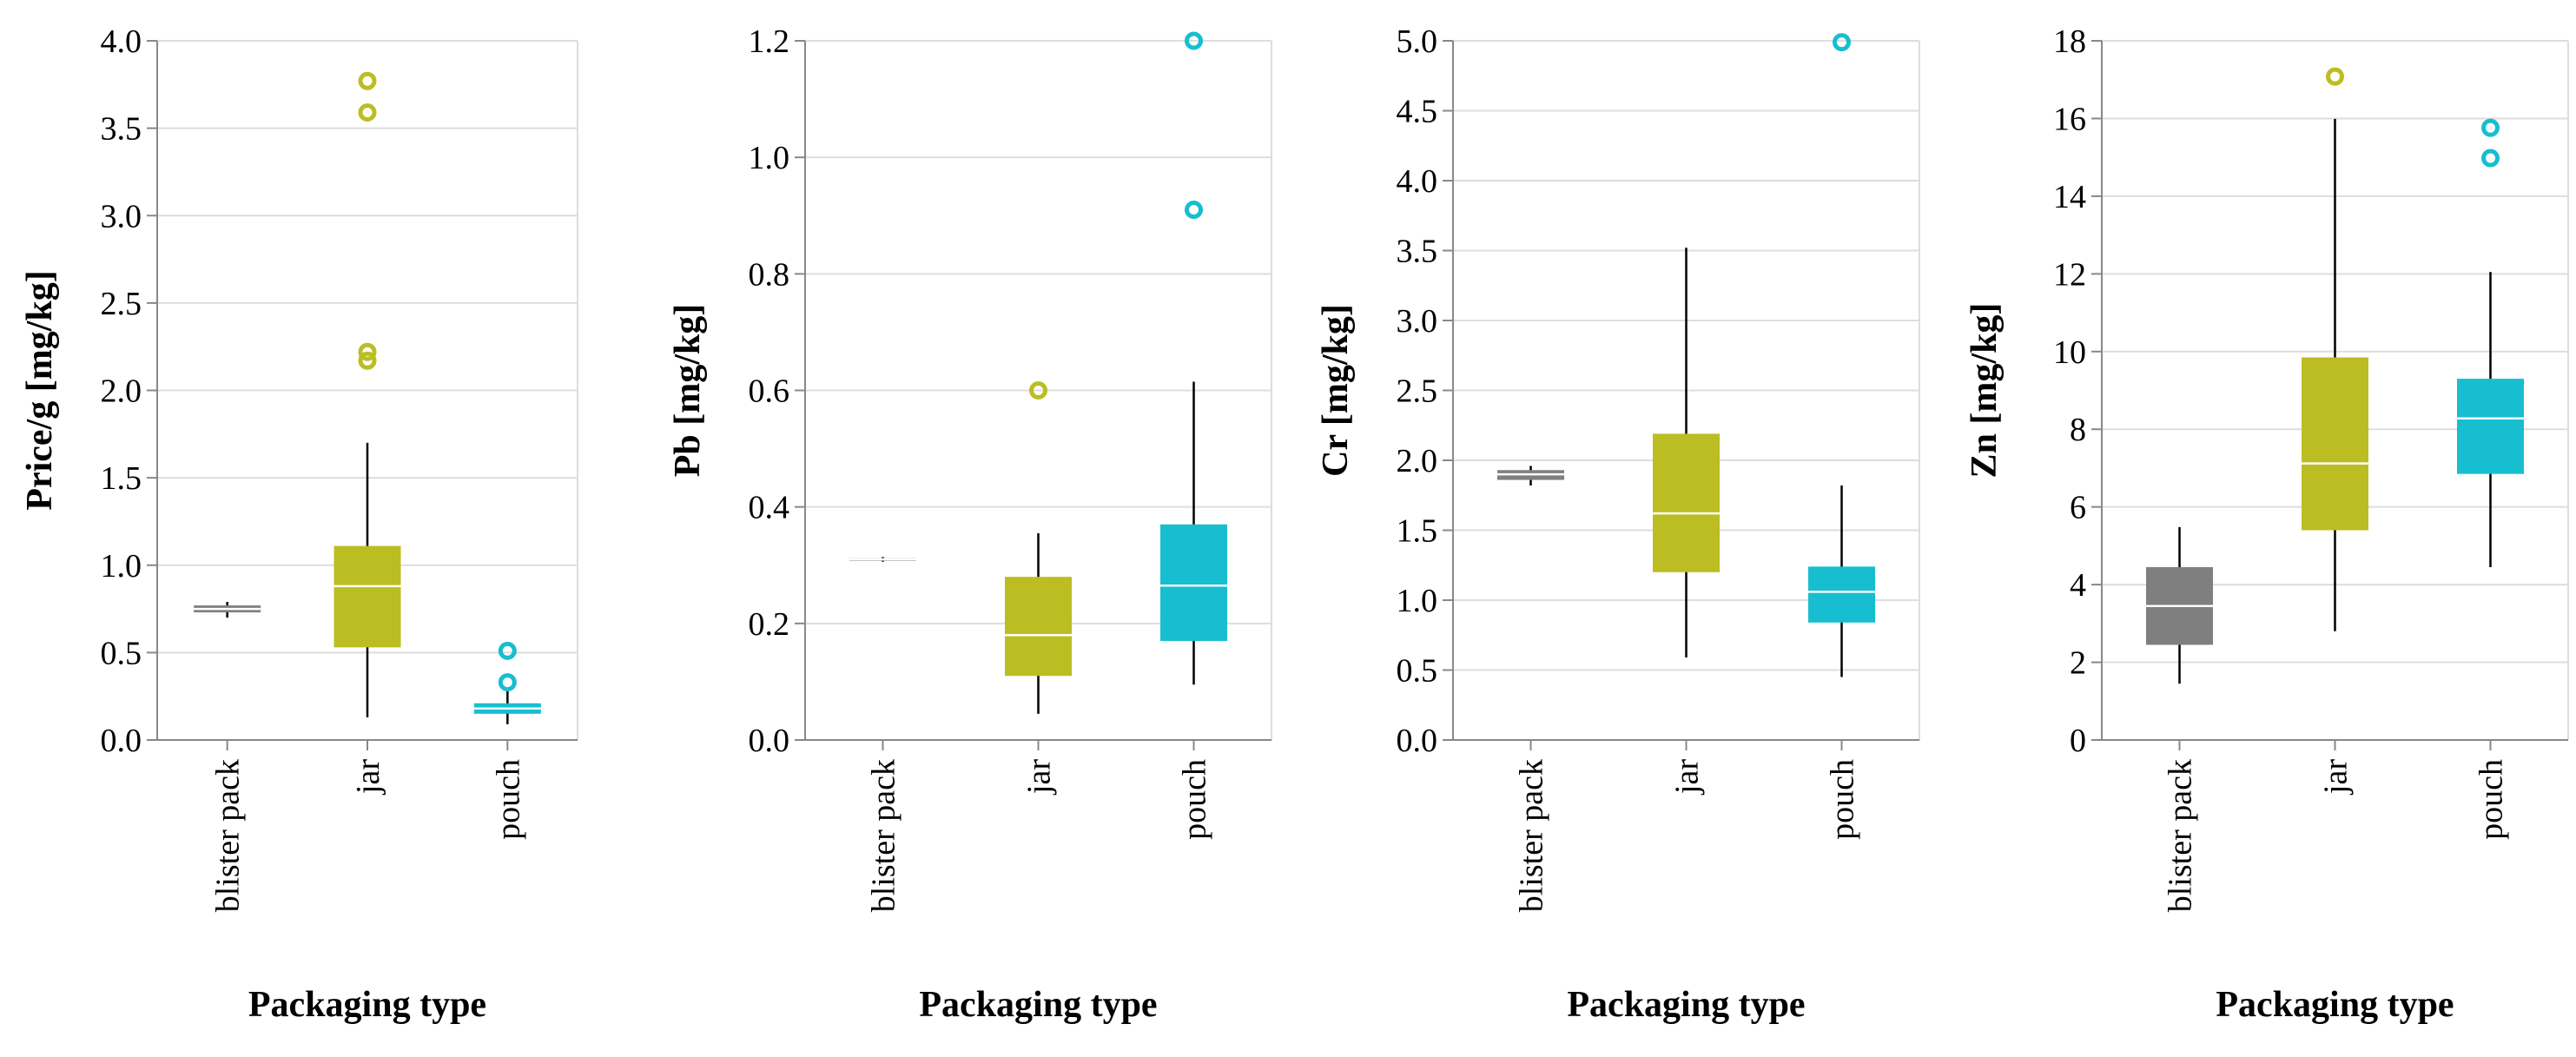  Describe the element at coordinates (1985, 391) in the screenshot. I see `y-axis-title: Zn [mg/kg]` at that location.